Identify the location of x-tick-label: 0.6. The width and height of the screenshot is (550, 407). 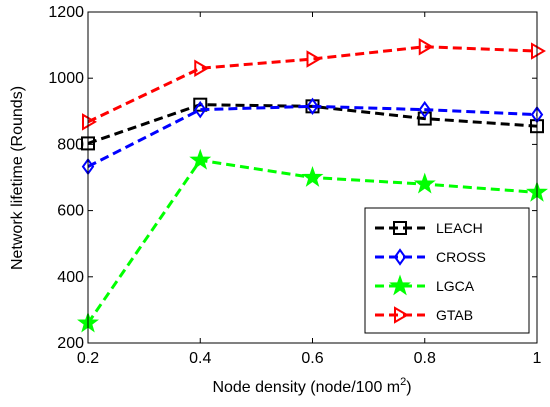
(312, 358).